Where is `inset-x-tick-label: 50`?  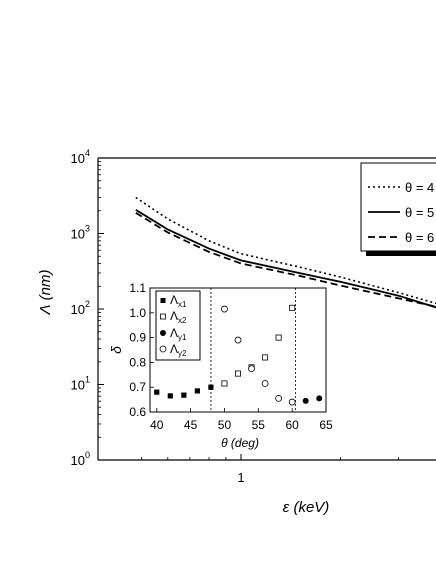
inset-x-tick-label: 50 is located at coordinates (225, 425).